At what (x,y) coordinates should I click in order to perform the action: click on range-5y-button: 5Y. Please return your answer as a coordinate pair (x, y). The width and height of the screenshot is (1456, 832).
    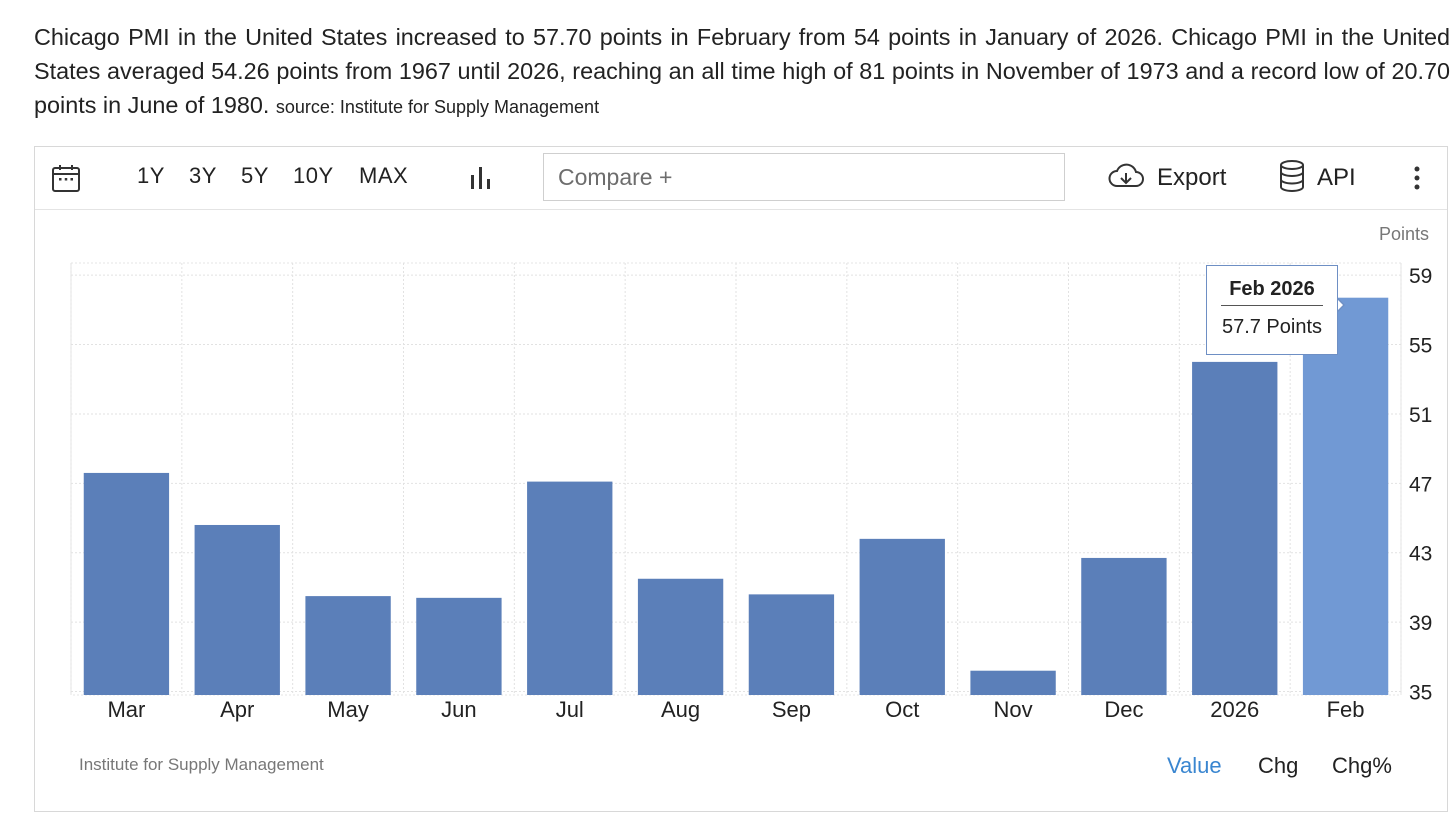
    Looking at the image, I should click on (255, 175).